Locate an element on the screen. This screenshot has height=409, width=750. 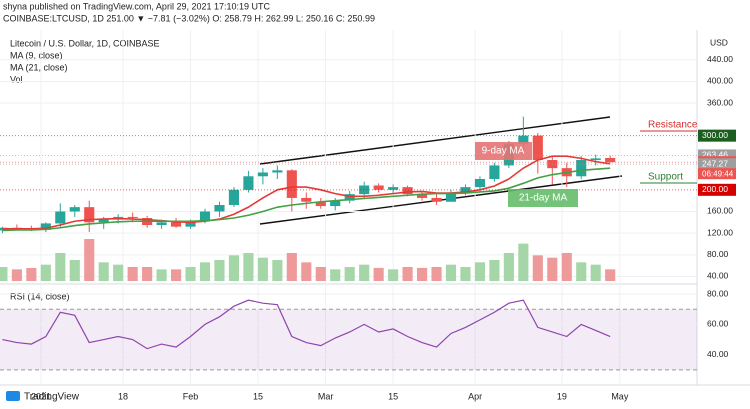
x-tick-label: Apr is located at coordinates (475, 396).